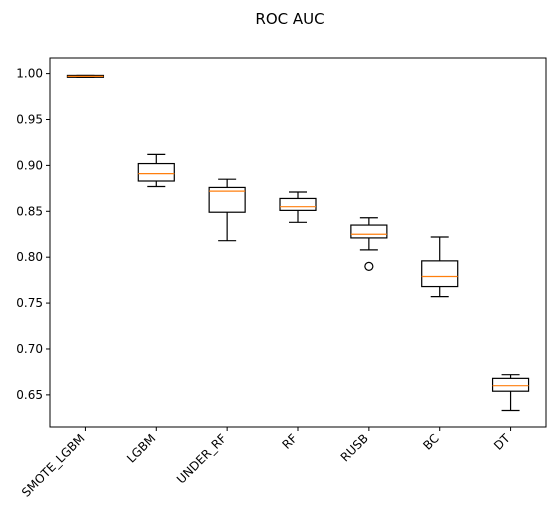 This screenshot has width=556, height=525. What do you see at coordinates (266, 463) in the screenshot?
I see `x-axis: SMOTE_LGBM LGBM UNDER_RF RF RUSB BC DT` at bounding box center [266, 463].